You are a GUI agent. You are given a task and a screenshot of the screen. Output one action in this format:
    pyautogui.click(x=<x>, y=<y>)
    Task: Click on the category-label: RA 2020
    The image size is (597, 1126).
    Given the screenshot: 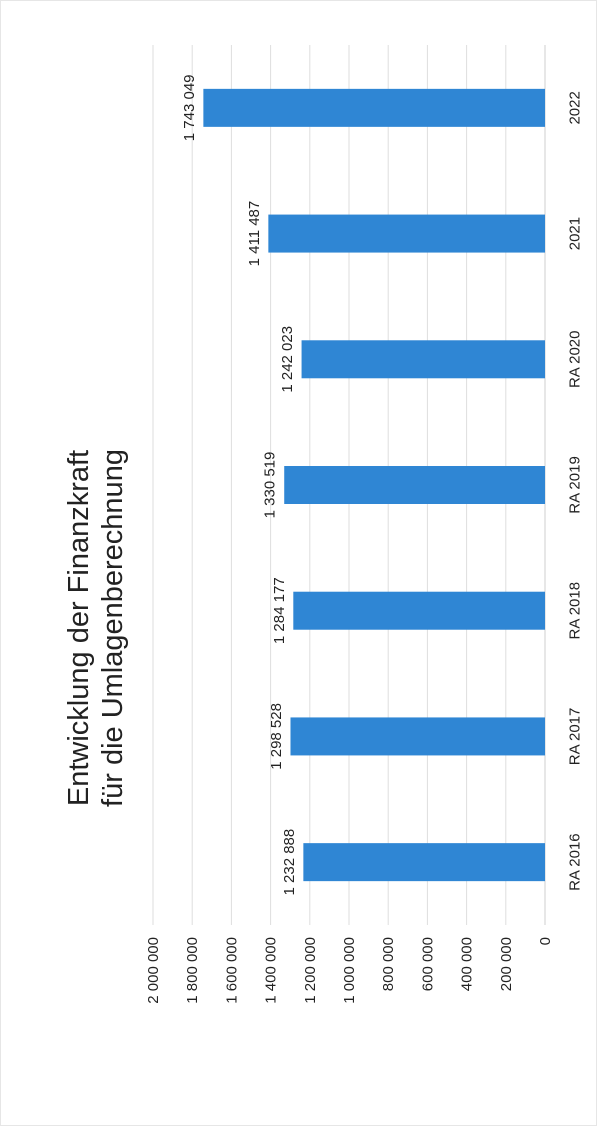 What is the action you would take?
    pyautogui.click(x=575, y=360)
    